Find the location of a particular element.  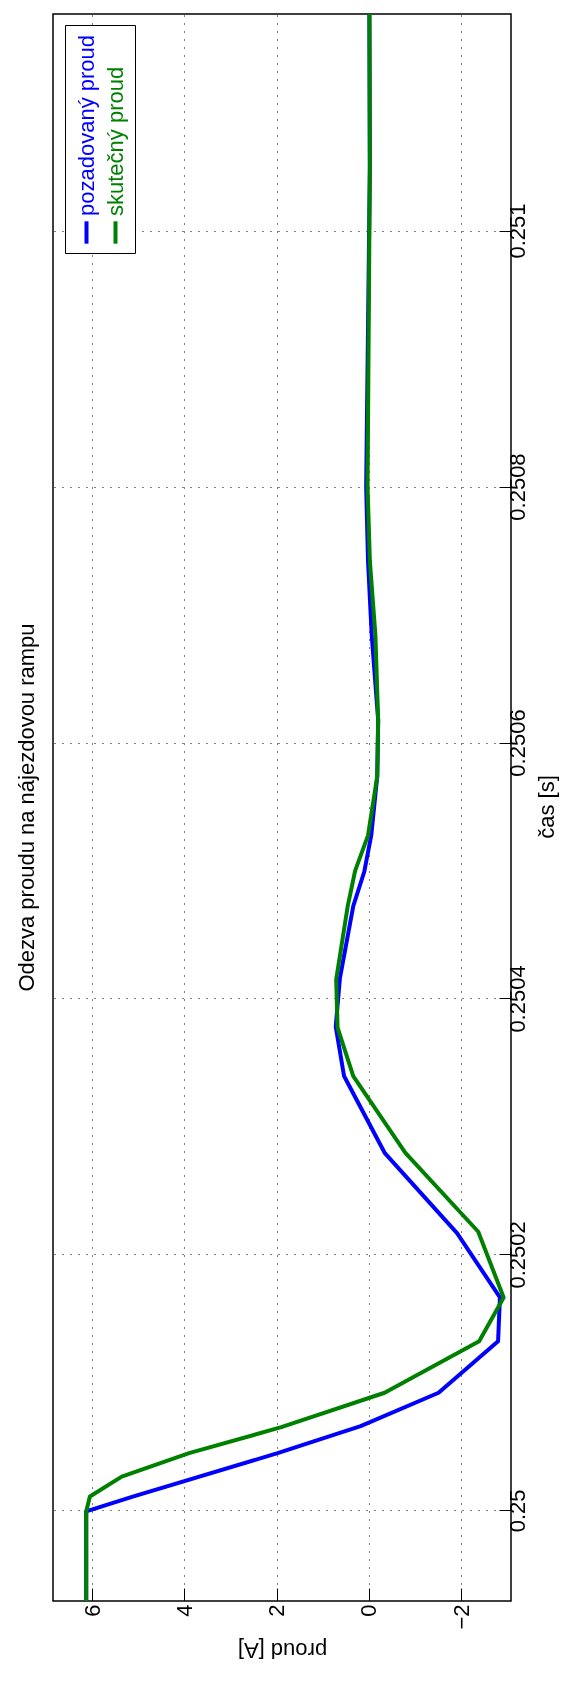

y-tick-label: 0.2508 is located at coordinates (517, 487).